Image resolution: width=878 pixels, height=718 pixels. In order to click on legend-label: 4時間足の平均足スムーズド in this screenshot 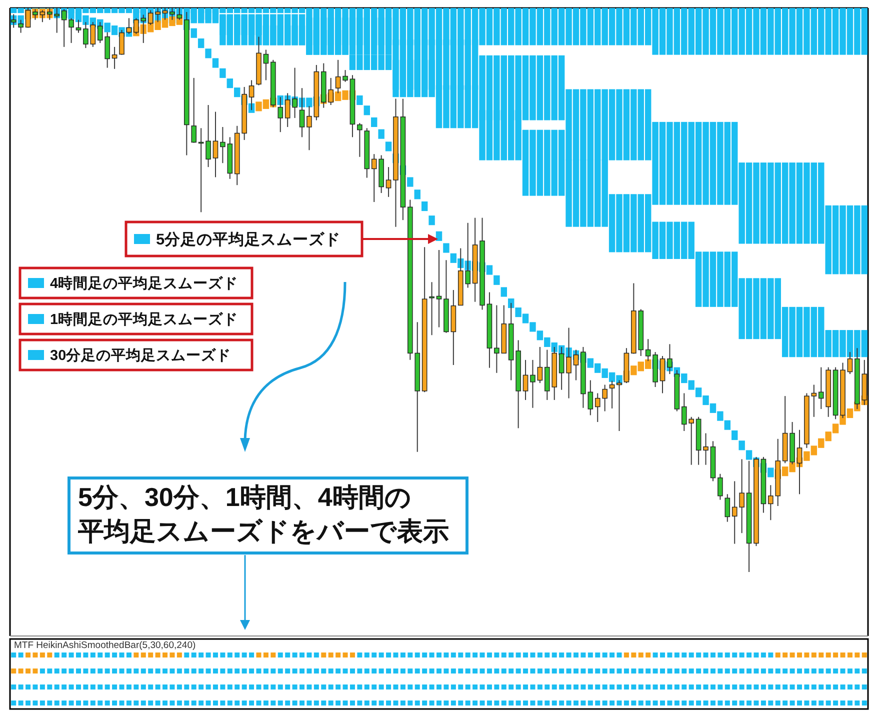, I will do `click(144, 283)`.